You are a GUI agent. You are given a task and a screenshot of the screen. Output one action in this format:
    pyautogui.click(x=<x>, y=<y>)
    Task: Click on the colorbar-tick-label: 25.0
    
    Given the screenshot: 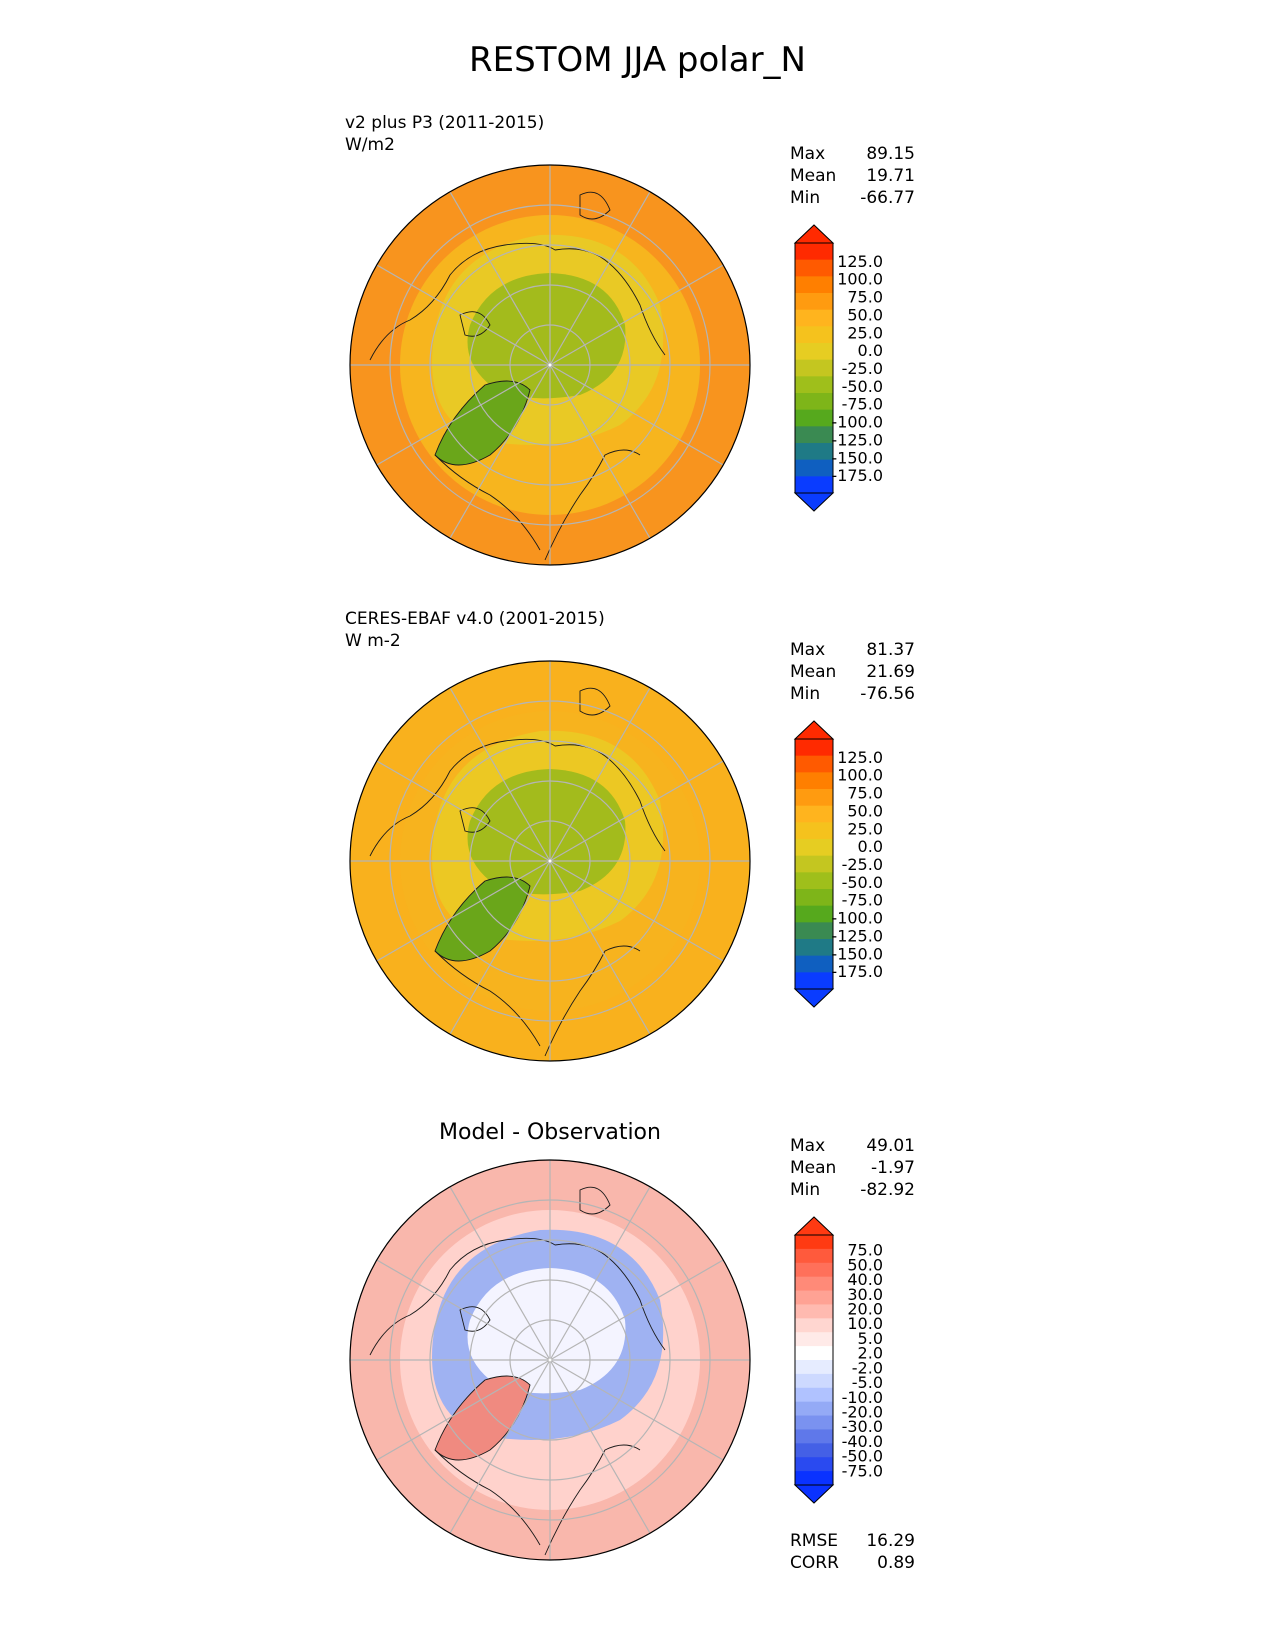 What is the action you would take?
    pyautogui.click(x=865, y=332)
    